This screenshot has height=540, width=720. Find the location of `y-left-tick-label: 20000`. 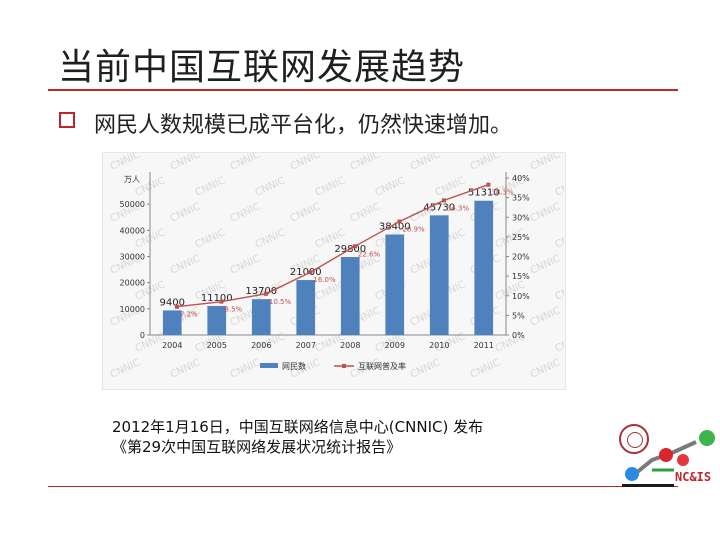

y-left-tick-label: 20000 is located at coordinates (132, 283).